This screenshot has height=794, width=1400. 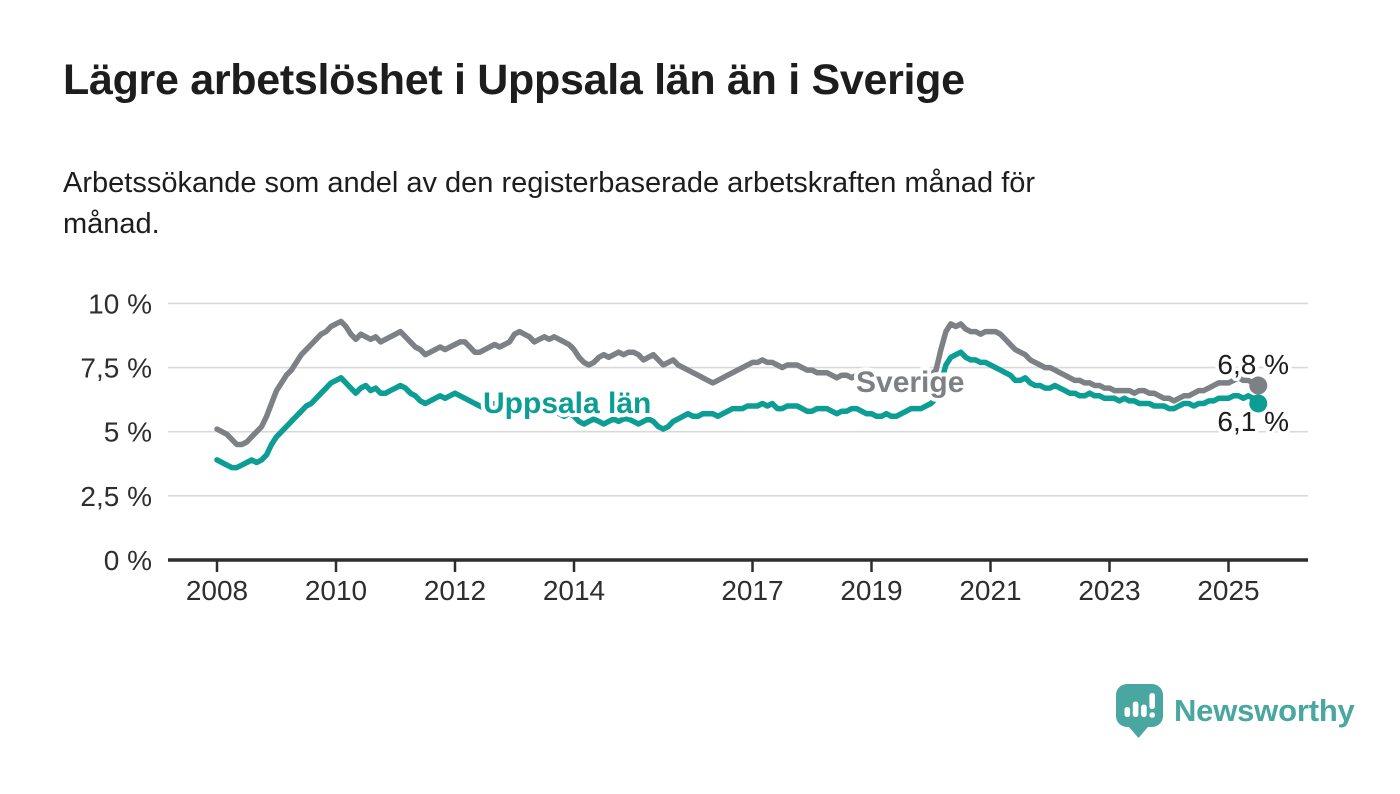 I want to click on end-value-label-uppsala-lan: 6,1 %, so click(x=1253, y=421).